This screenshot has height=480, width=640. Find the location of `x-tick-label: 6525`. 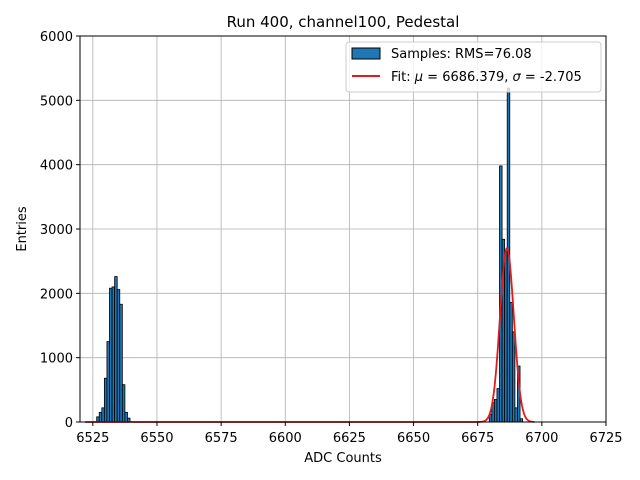

x-tick-label: 6525 is located at coordinates (92, 438).